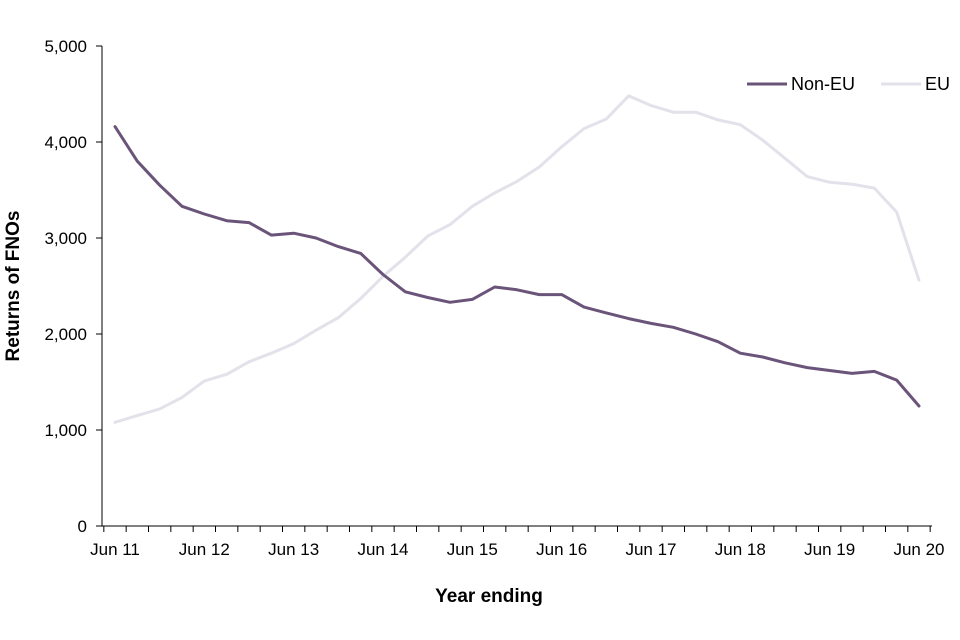 The width and height of the screenshot is (960, 640). What do you see at coordinates (65, 46) in the screenshot?
I see `y-tick-label: 5,000` at bounding box center [65, 46].